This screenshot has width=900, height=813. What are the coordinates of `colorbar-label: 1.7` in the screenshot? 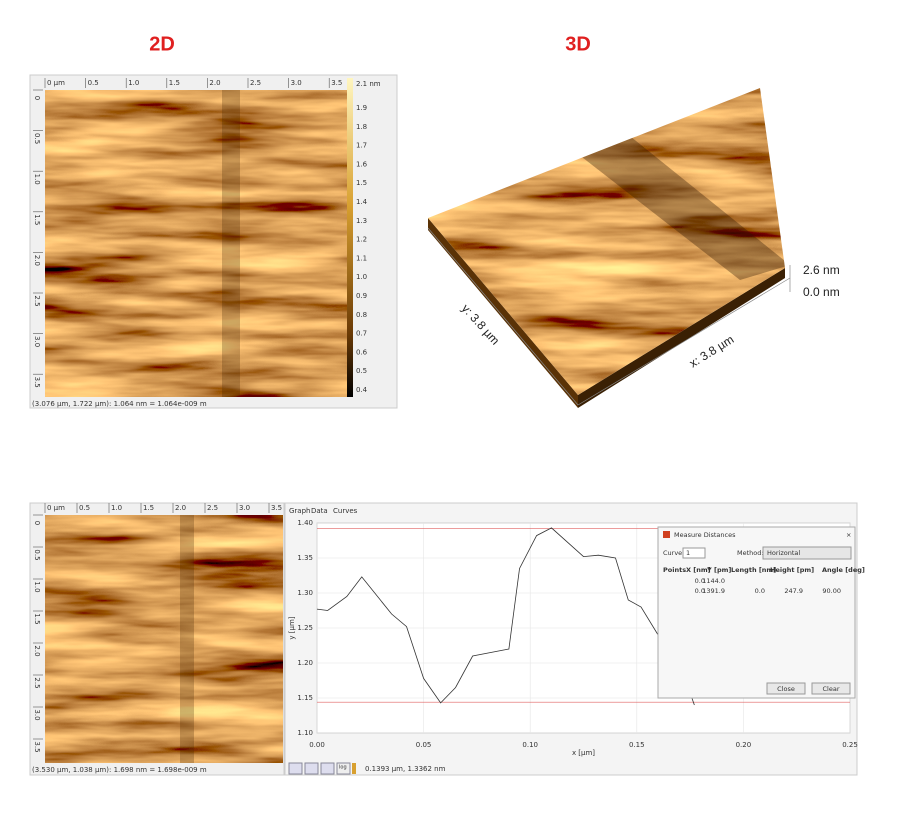 It's located at (361, 146).